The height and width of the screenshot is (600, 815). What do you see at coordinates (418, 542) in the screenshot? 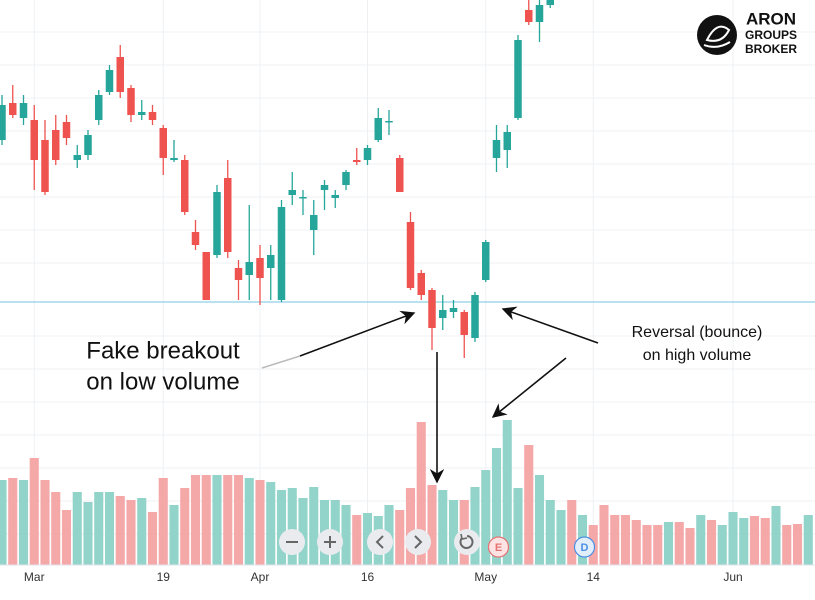
I see `scroll-right-button` at bounding box center [418, 542].